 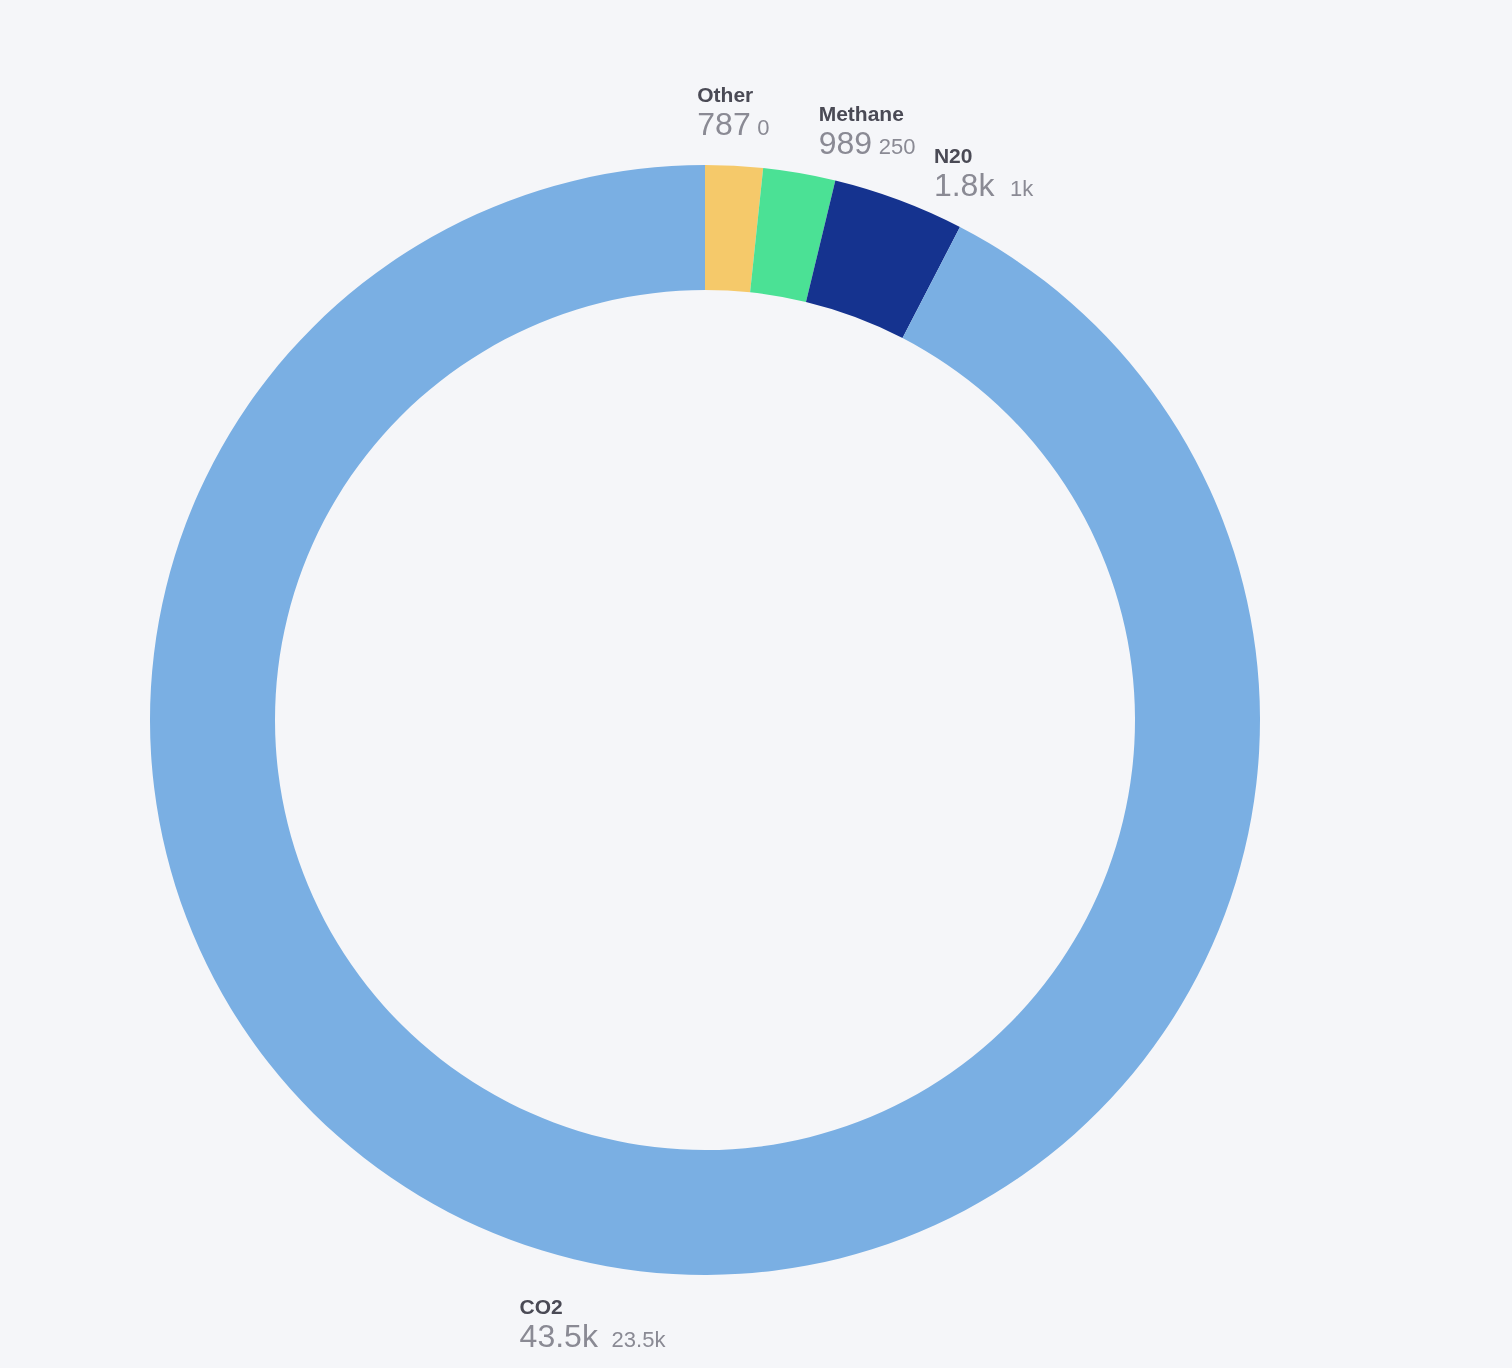 I want to click on data-label: 989, so click(x=845, y=142).